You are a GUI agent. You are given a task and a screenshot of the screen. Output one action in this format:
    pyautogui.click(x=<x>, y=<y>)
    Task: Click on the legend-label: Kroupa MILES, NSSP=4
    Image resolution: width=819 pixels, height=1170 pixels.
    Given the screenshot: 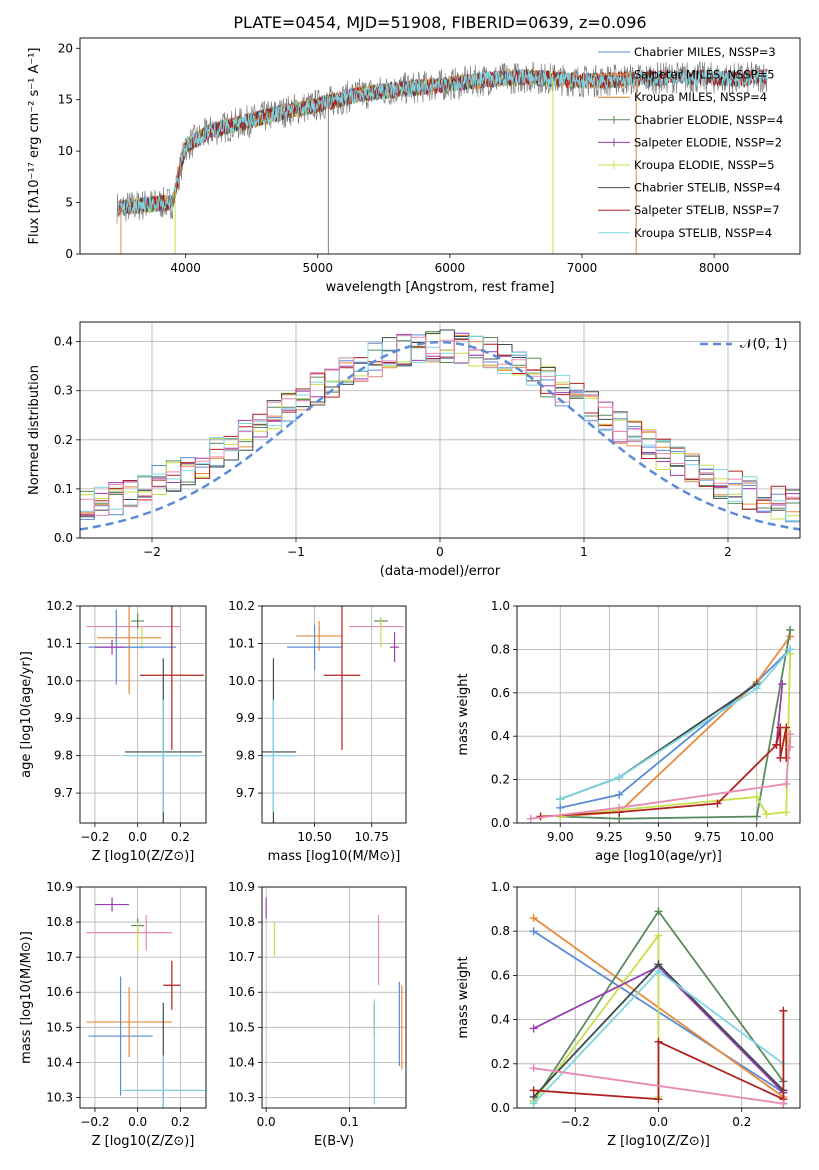 What is the action you would take?
    pyautogui.click(x=700, y=97)
    